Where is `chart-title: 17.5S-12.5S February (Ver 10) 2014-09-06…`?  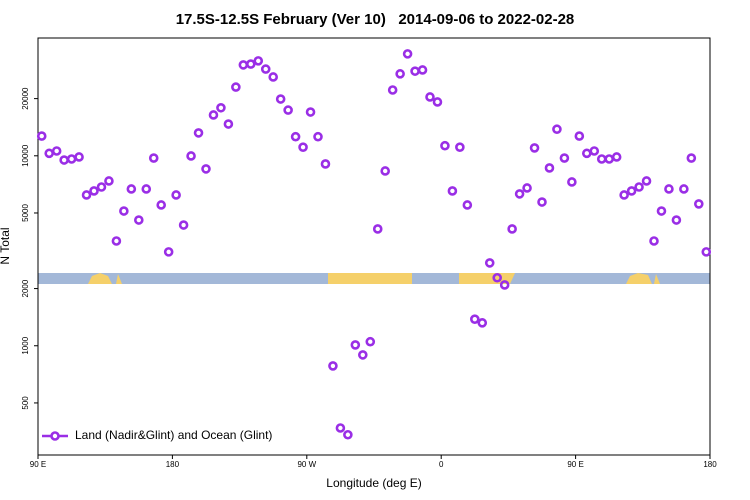 chart-title: 17.5S-12.5S February (Ver 10) 2014-09-06… is located at coordinates (375, 19).